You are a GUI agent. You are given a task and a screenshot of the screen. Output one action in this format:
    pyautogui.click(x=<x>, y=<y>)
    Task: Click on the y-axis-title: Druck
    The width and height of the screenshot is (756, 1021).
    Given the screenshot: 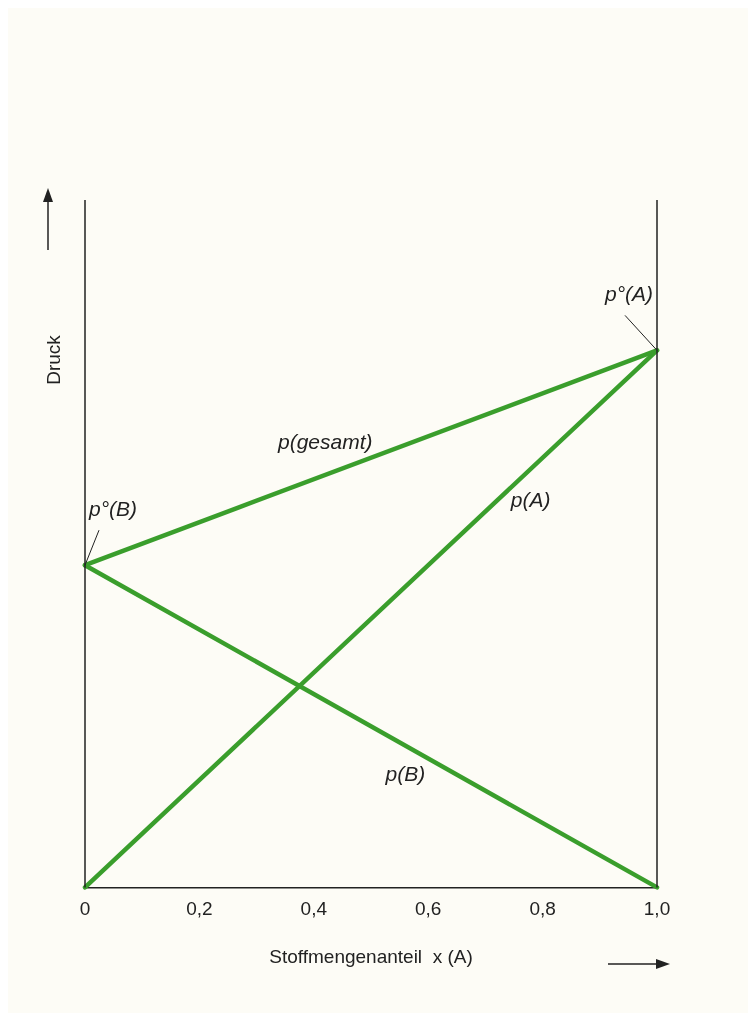 What is the action you would take?
    pyautogui.click(x=54, y=359)
    